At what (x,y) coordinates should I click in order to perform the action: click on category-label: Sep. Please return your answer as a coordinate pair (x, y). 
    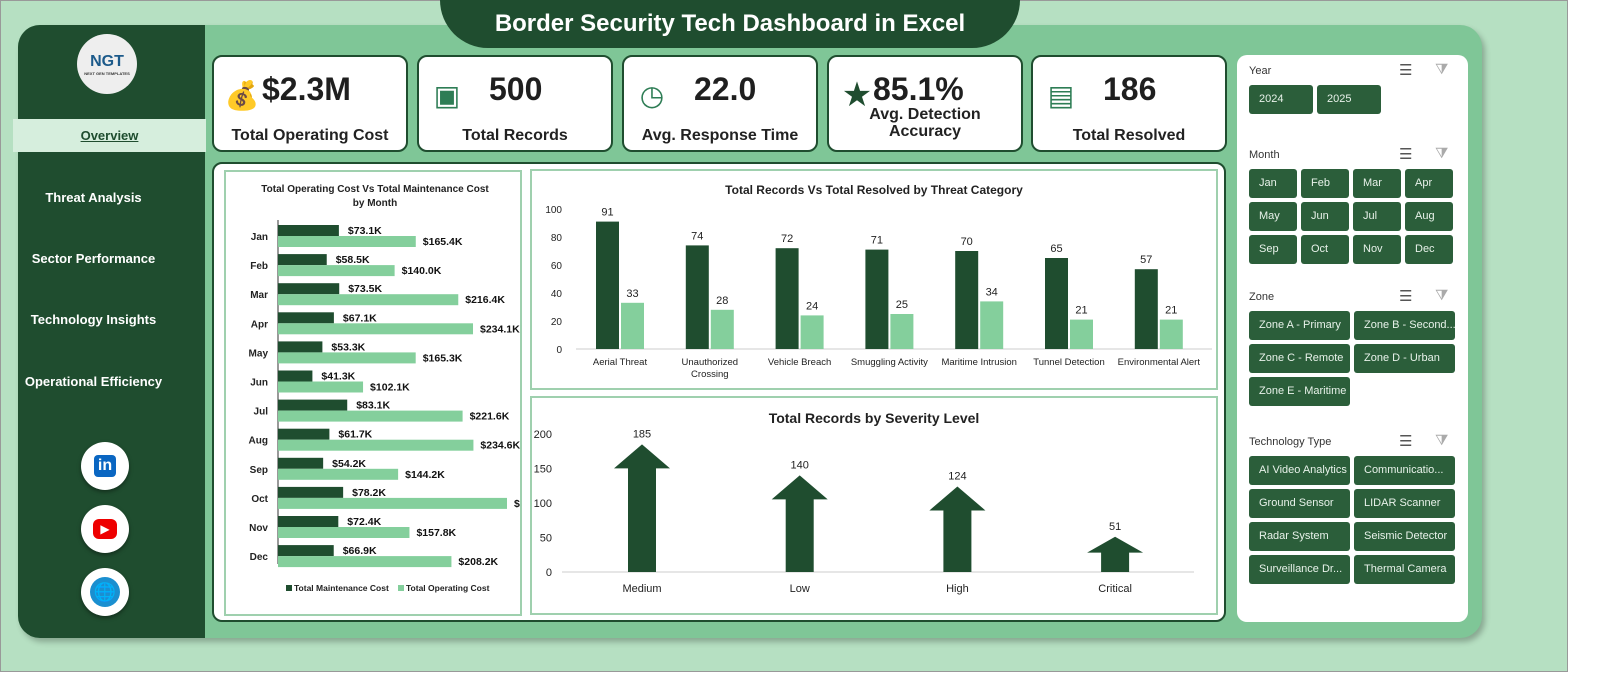
    Looking at the image, I should click on (259, 470).